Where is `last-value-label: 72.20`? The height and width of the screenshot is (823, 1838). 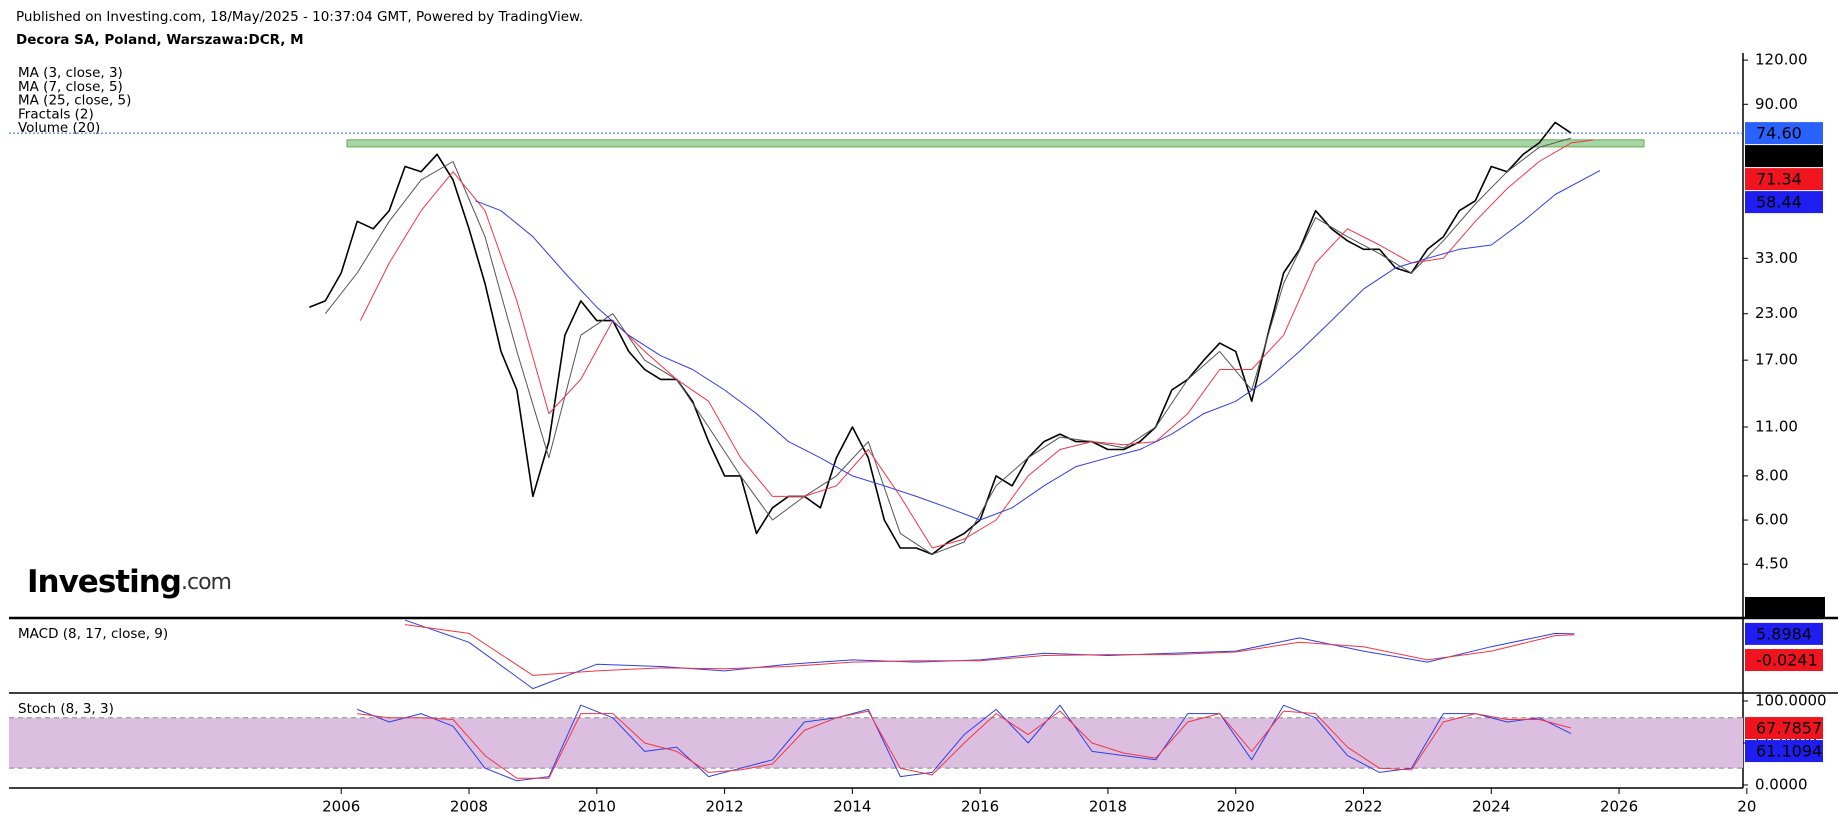 last-value-label: 72.20 is located at coordinates (1779, 156).